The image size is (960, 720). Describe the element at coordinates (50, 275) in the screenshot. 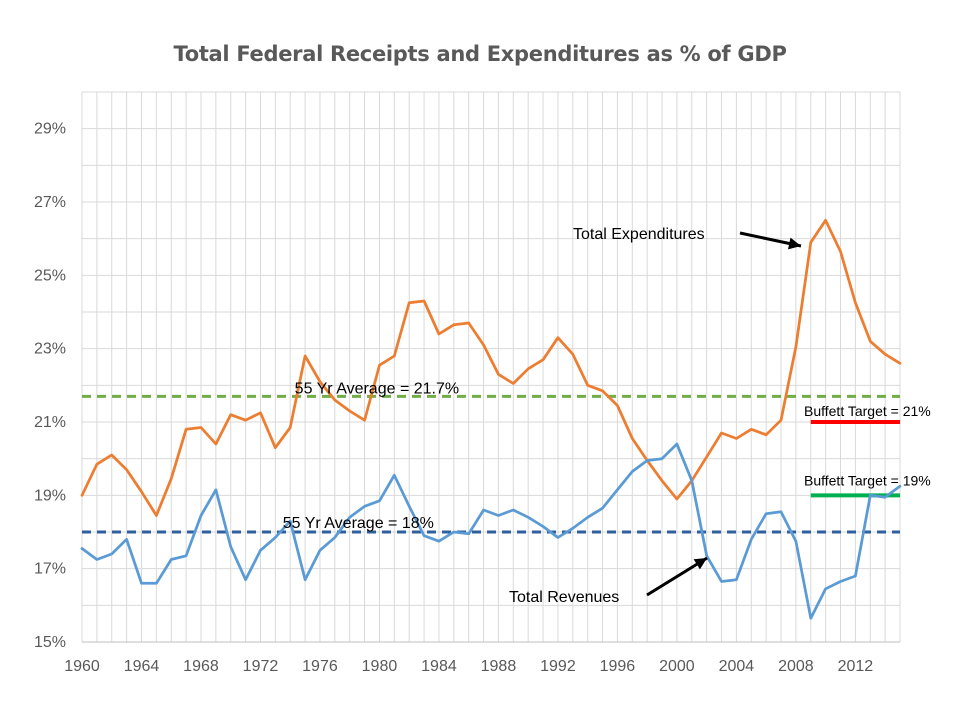

I see `y-tick-label: 25%` at that location.